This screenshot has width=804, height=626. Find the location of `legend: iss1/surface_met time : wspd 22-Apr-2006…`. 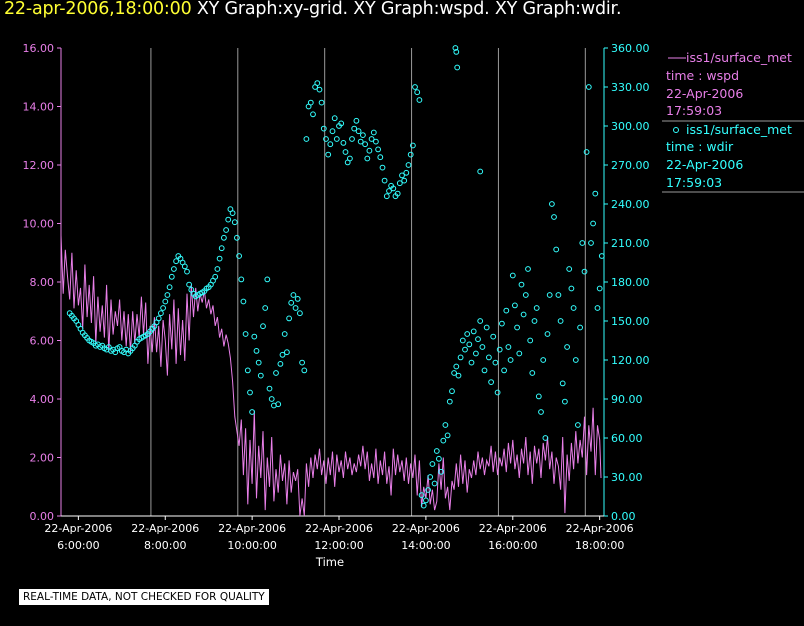

legend: iss1/surface_met time : wspd 22-Apr-2006… is located at coordinates (733, 121).